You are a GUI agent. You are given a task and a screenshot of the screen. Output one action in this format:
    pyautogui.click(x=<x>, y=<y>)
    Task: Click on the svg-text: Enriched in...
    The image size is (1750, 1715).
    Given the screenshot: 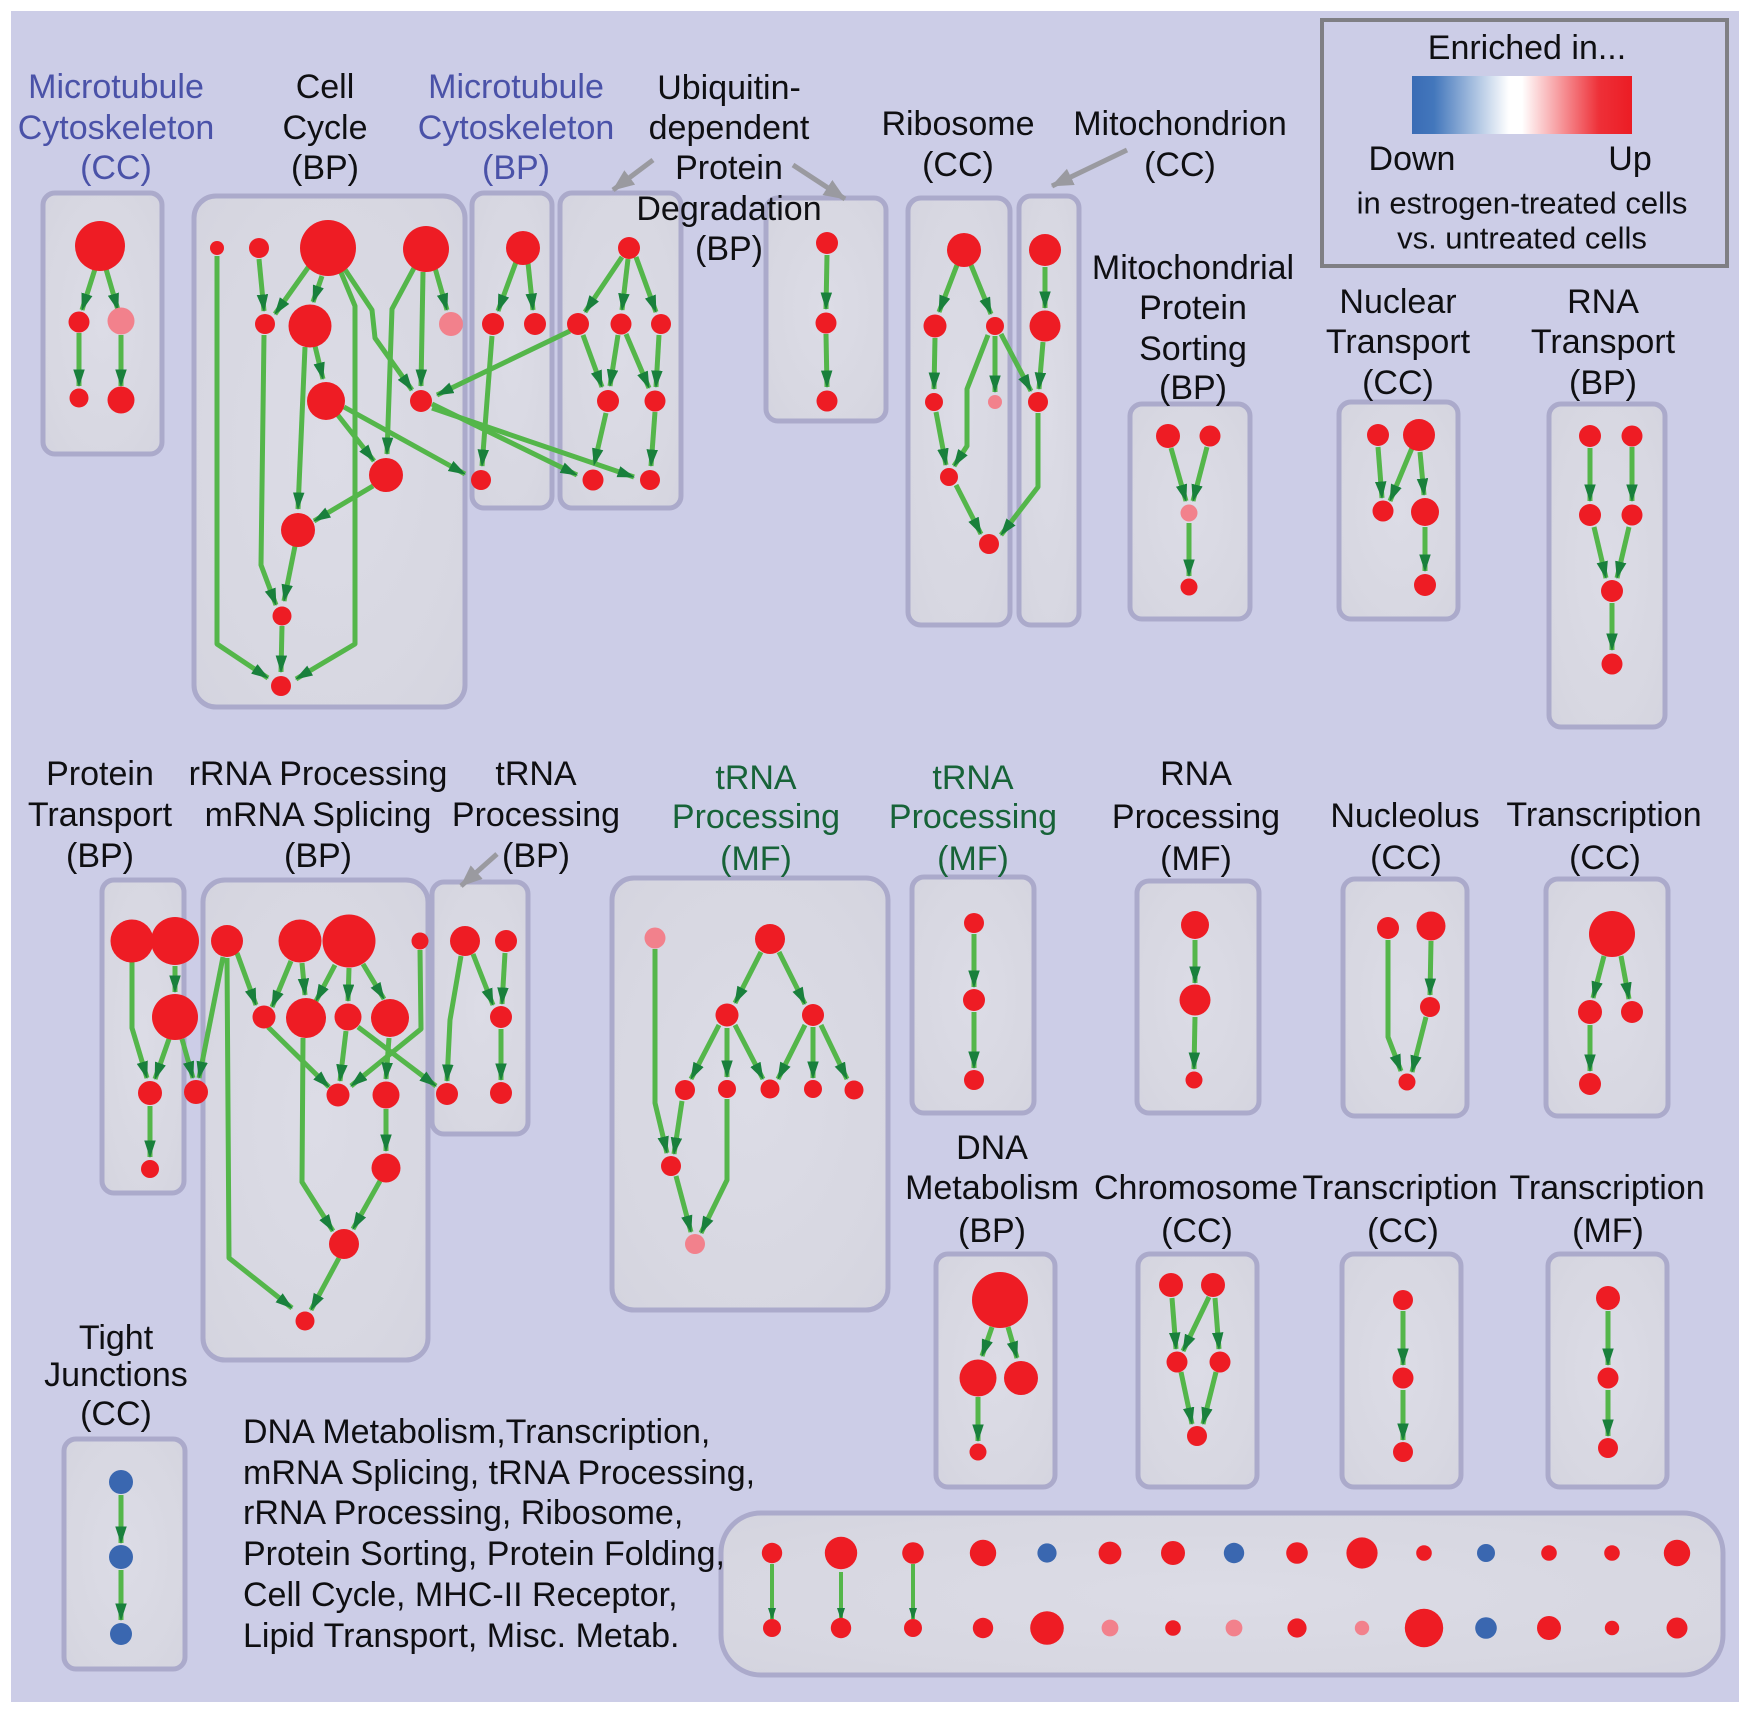 What is the action you would take?
    pyautogui.click(x=1527, y=48)
    